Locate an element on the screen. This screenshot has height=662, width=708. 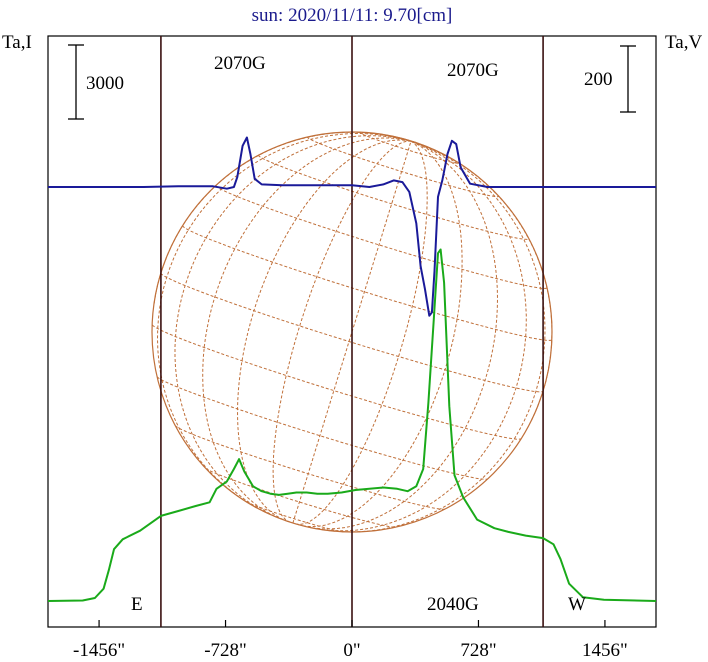
limb-east-label: E is located at coordinates (137, 604).